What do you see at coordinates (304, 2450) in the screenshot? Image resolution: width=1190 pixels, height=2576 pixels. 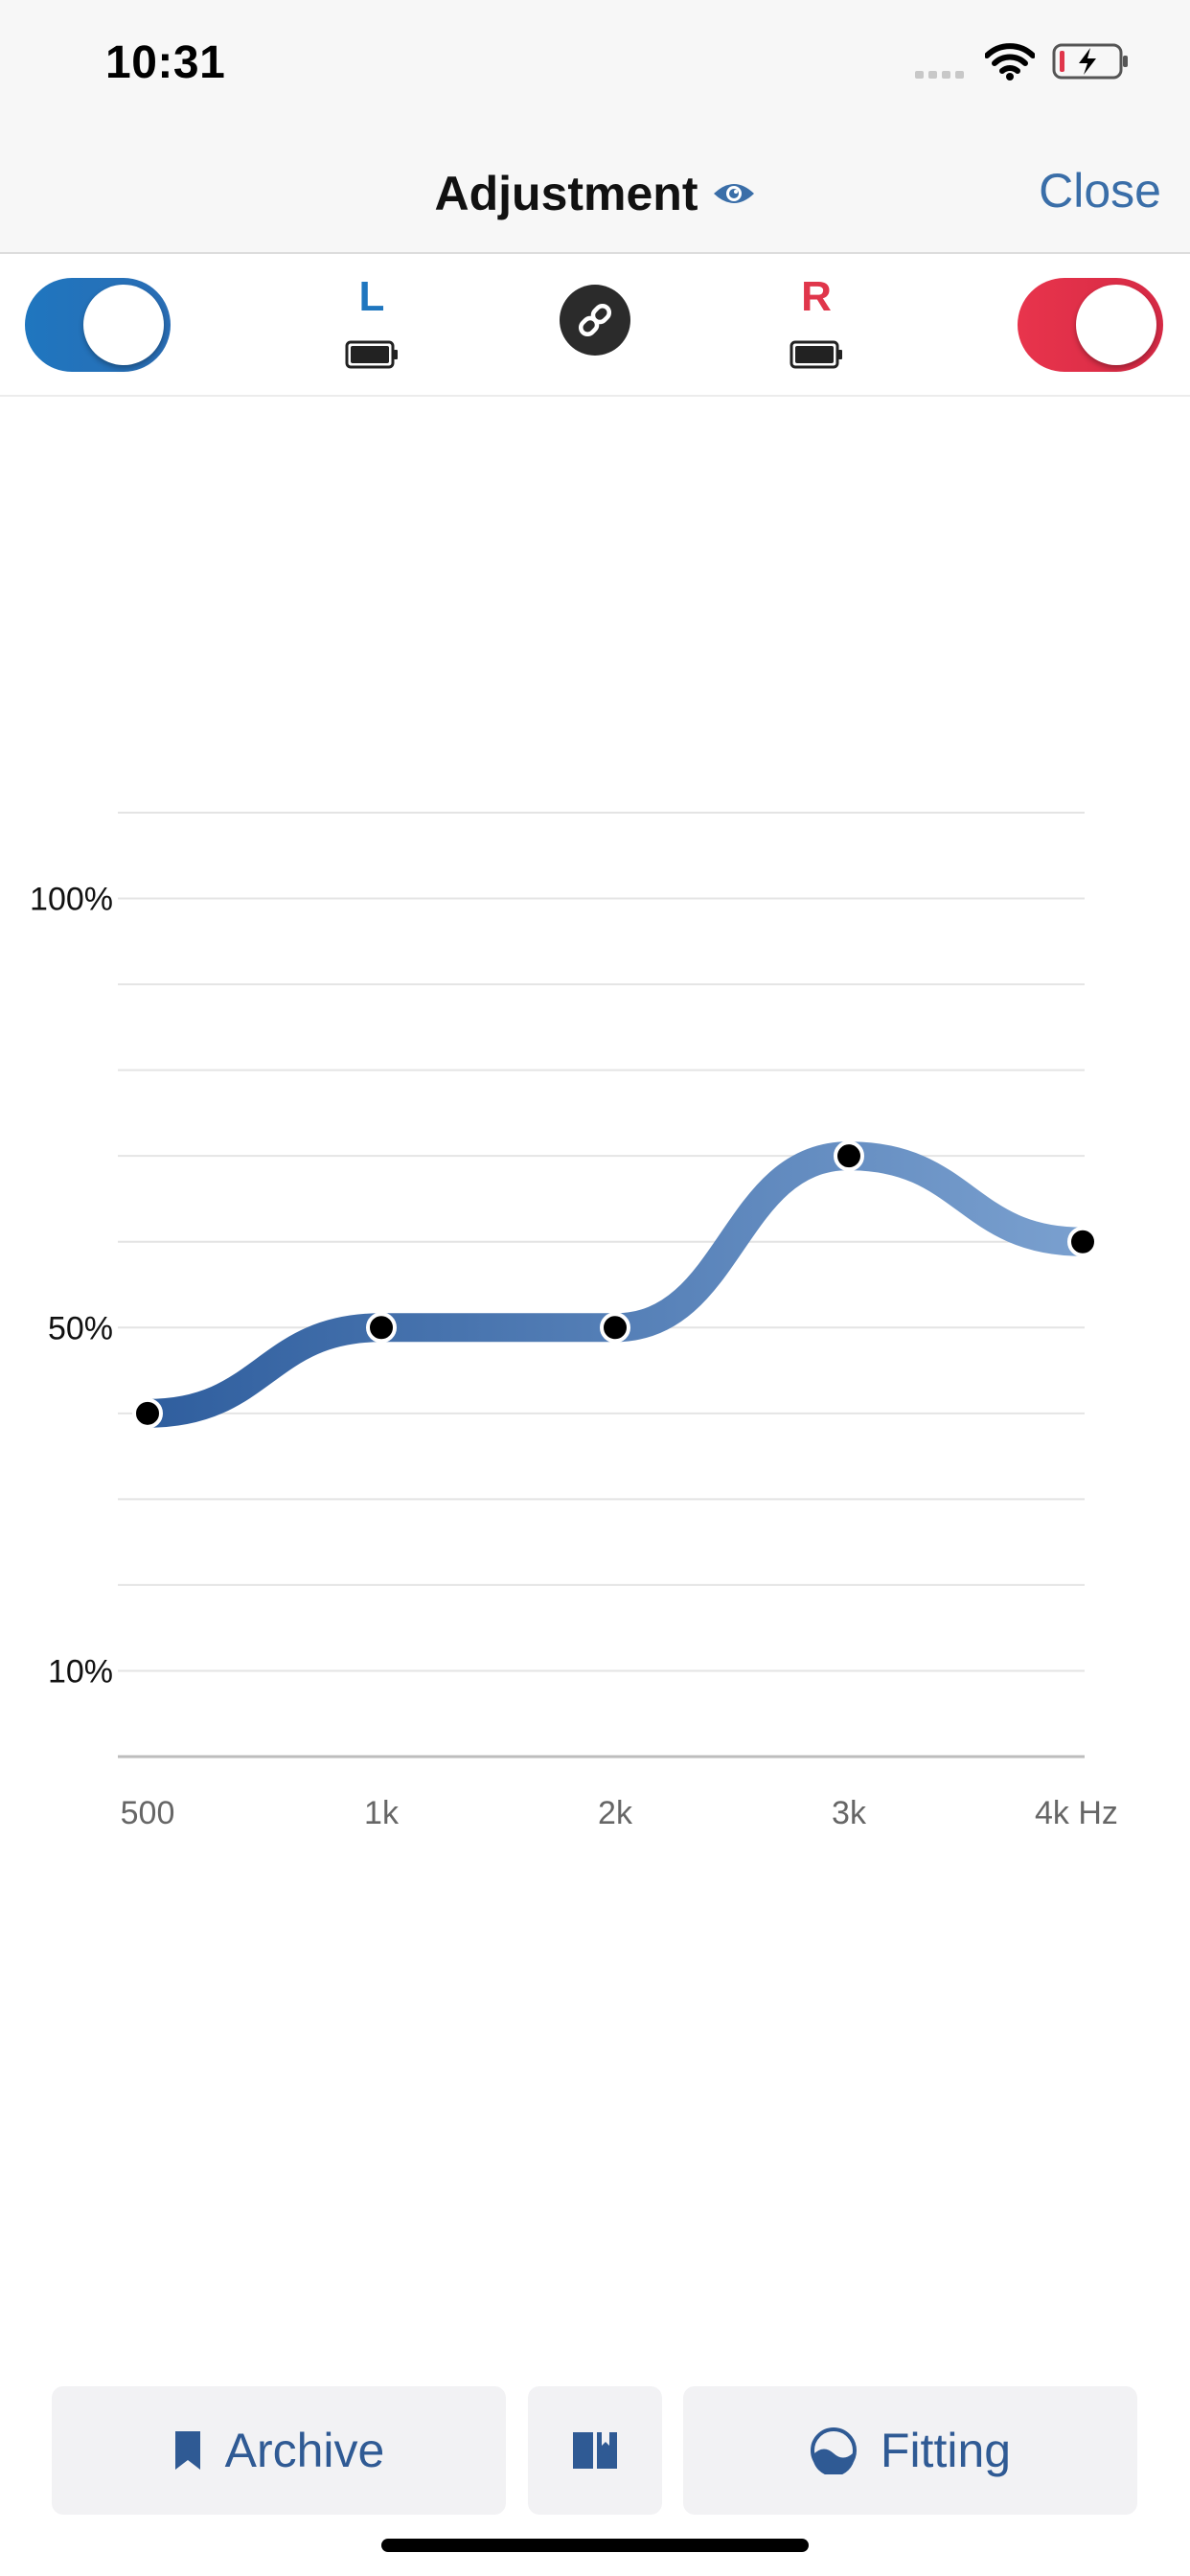 I see `archive-label: Archive` at bounding box center [304, 2450].